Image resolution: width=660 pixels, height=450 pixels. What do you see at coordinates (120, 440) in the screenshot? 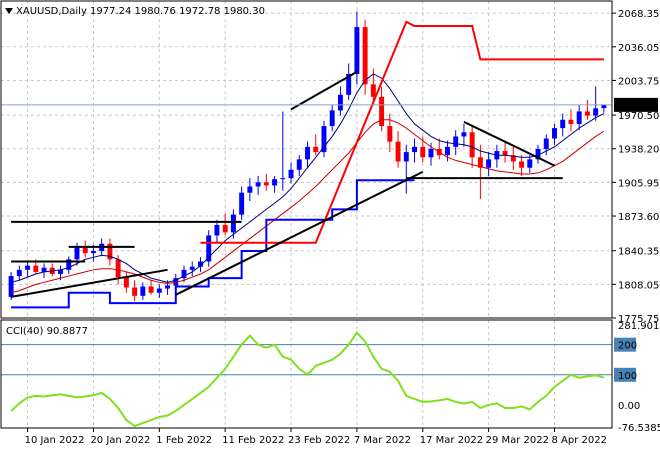
I see `time-tick-label: 20 Jan 2022` at bounding box center [120, 440].